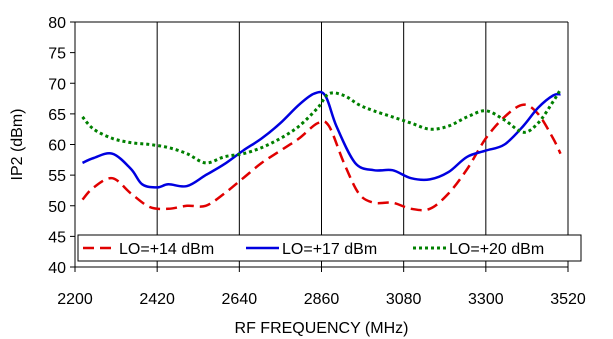 This screenshot has width=613, height=339. What do you see at coordinates (57, 268) in the screenshot?
I see `y-tick-label: 40` at bounding box center [57, 268].